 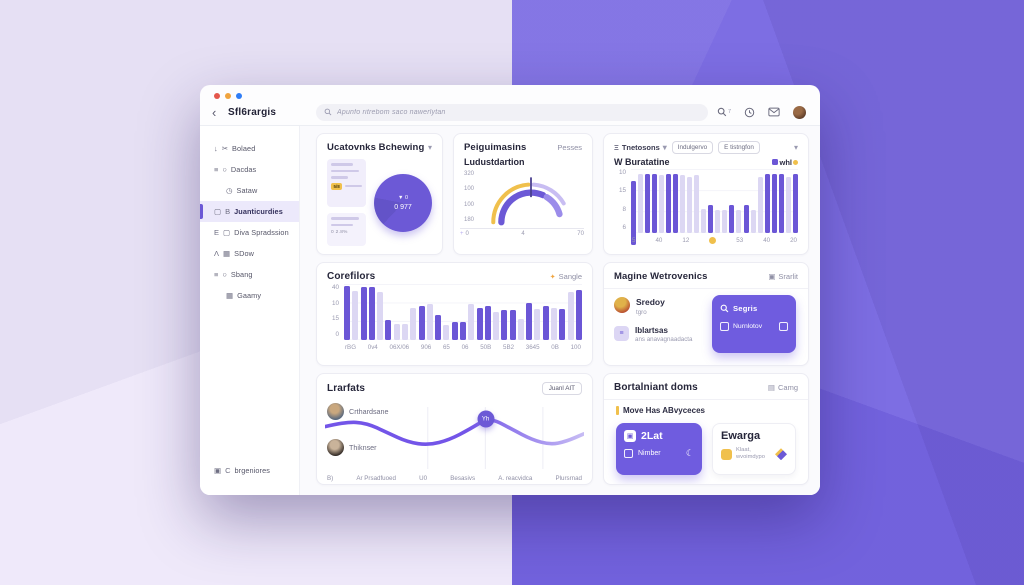 I want to click on user-avatar, so click(x=799, y=112).